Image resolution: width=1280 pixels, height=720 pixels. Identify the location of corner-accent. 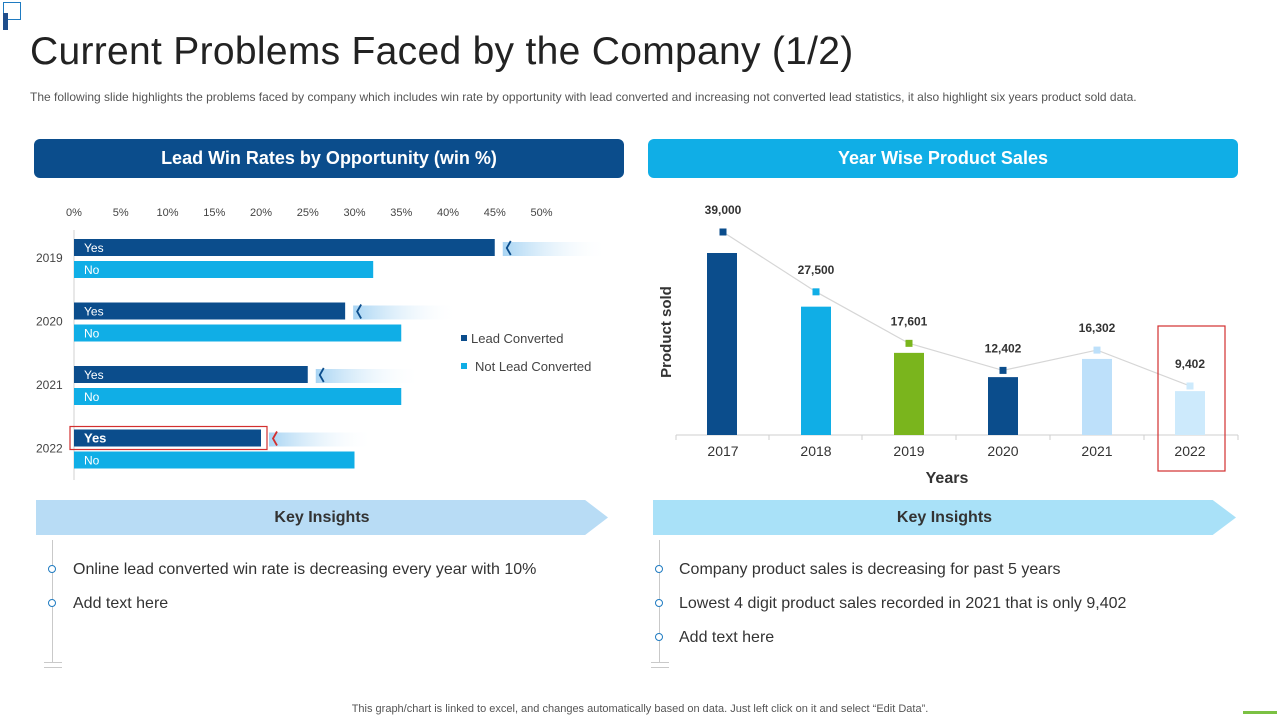
(5, 21).